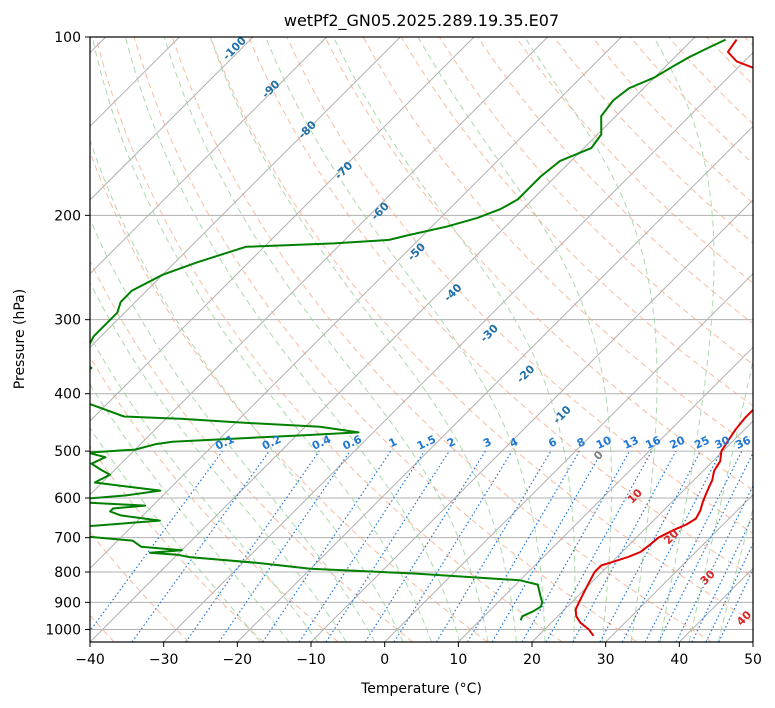  I want to click on x-tick-label: 50, so click(753, 660).